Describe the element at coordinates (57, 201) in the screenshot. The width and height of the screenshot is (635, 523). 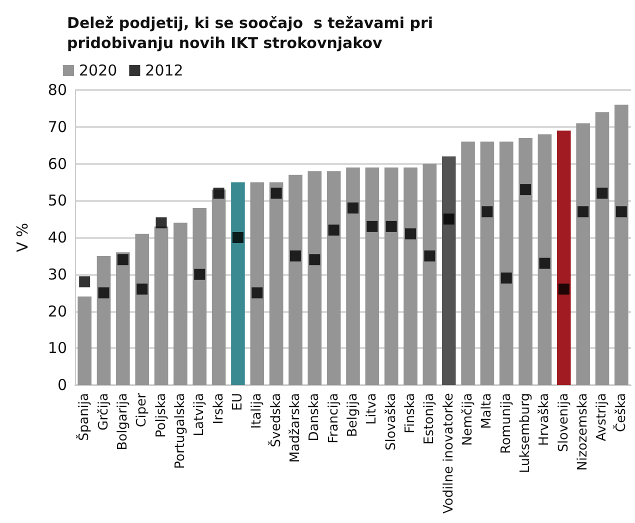
I see `y-tick-label: 50` at that location.